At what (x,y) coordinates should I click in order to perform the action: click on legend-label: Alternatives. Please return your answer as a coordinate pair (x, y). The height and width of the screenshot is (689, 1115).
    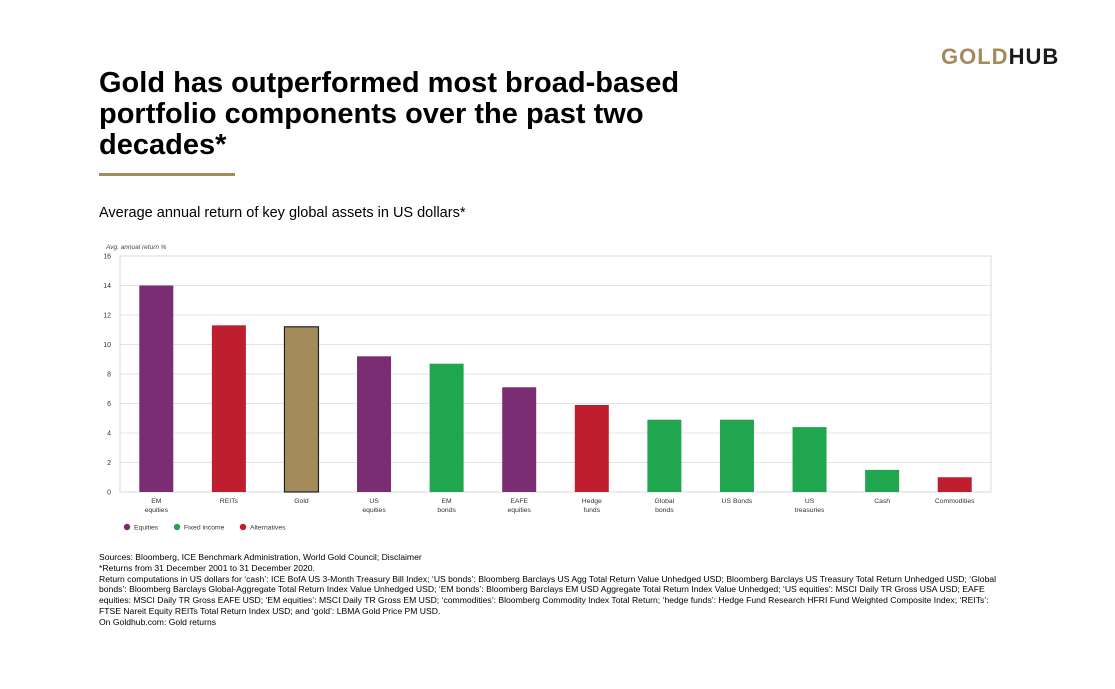
    Looking at the image, I should click on (268, 528).